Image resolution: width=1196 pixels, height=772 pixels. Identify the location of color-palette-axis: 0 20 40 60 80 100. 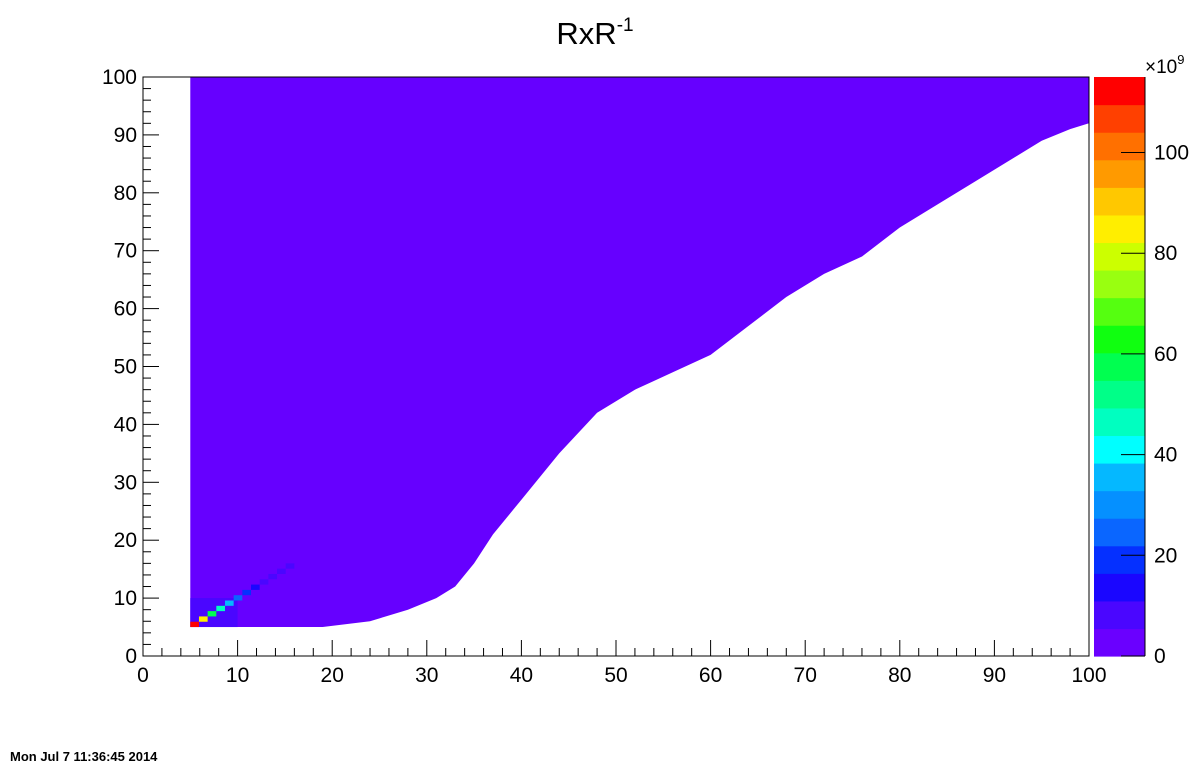
(1141, 372).